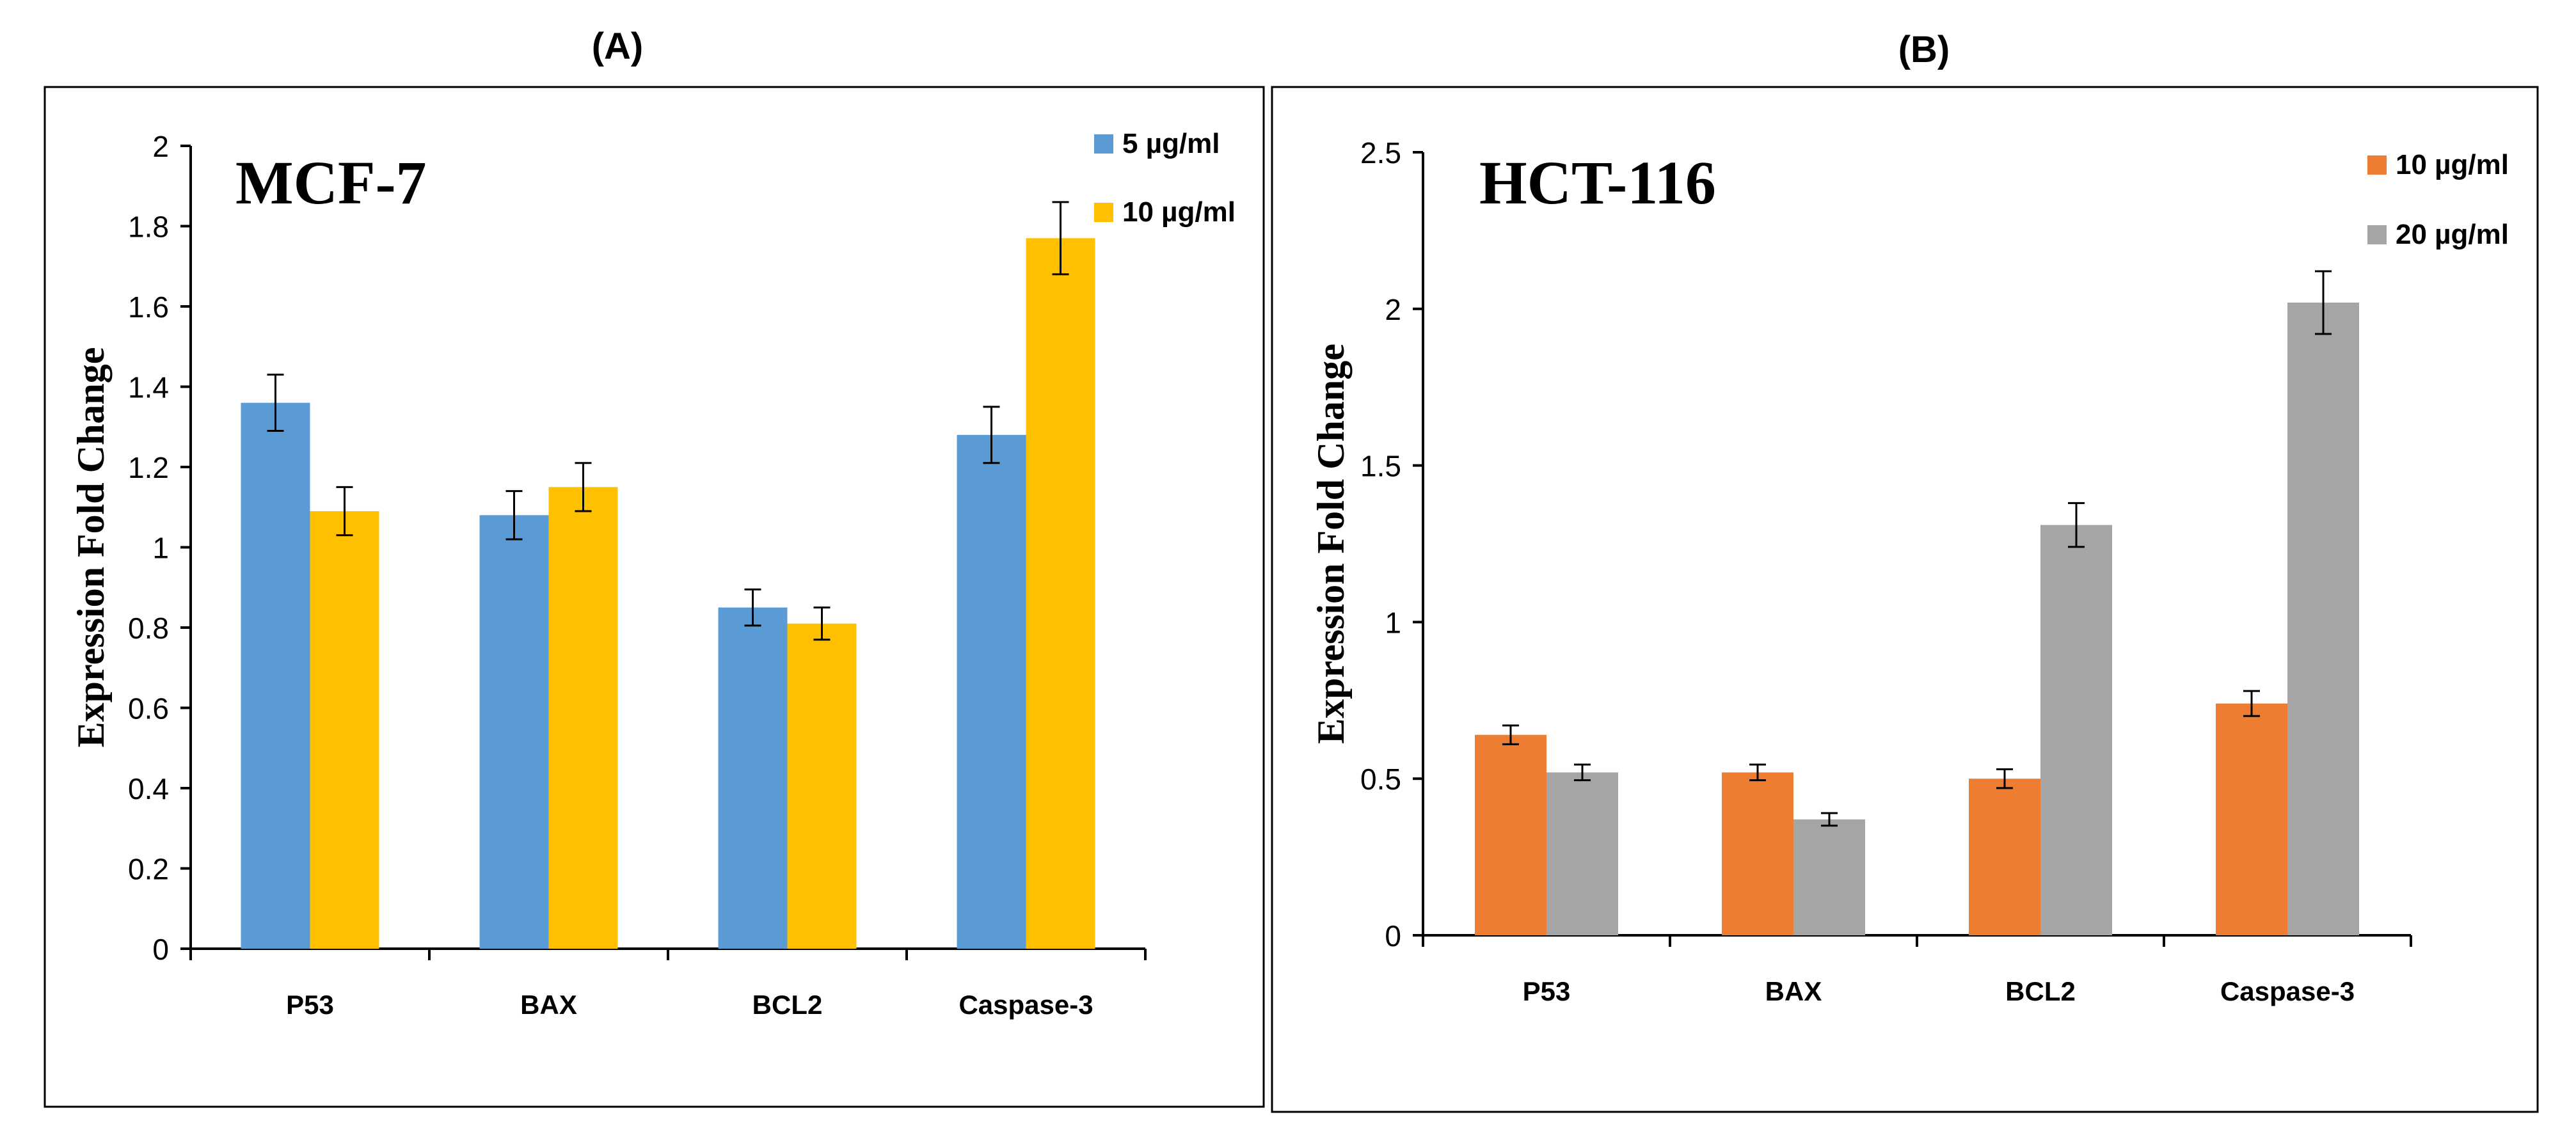 This screenshot has width=2576, height=1140. I want to click on panel-label: (B), so click(1924, 49).